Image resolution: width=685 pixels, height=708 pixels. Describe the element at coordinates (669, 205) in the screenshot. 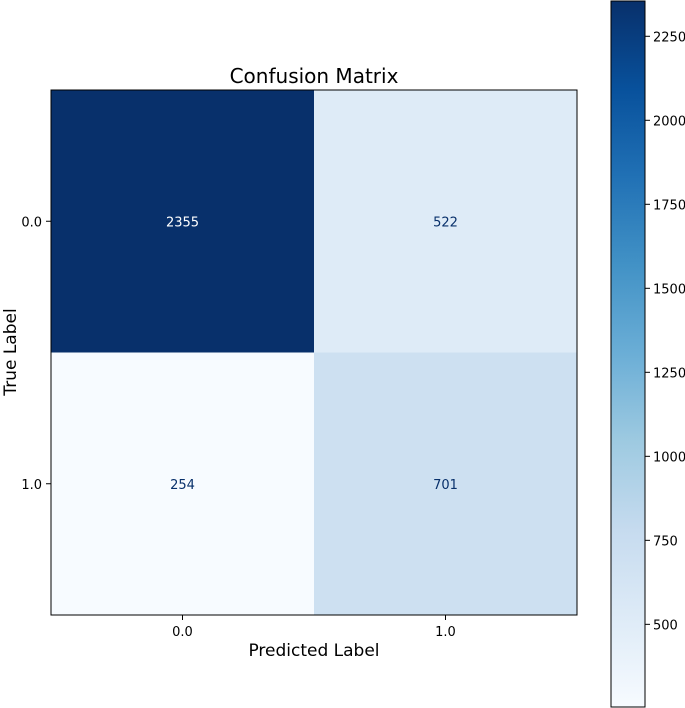

I see `colorbar-tick-label: 1750` at that location.